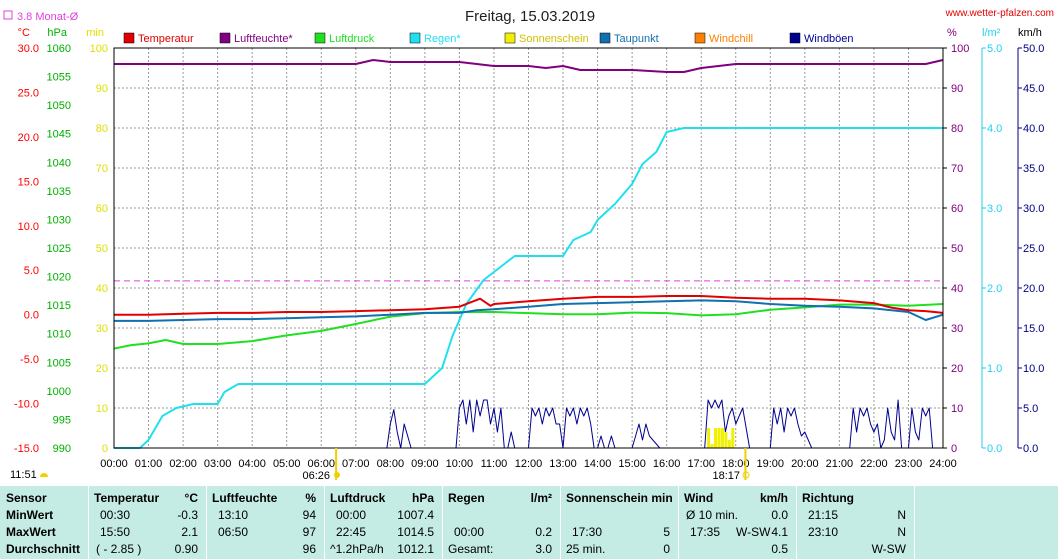 Image resolution: width=1058 pixels, height=559 pixels. What do you see at coordinates (59, 249) in the screenshot?
I see `hpa-tick-label: 1025` at bounding box center [59, 249].